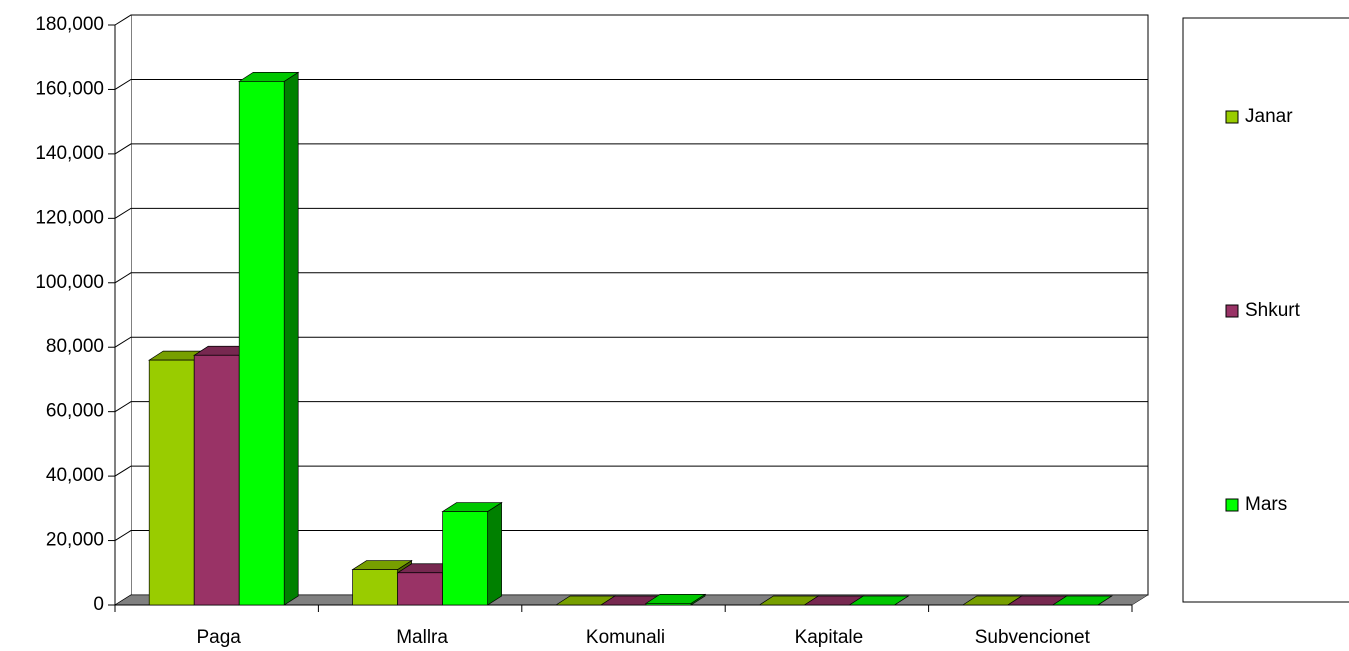 The height and width of the screenshot is (651, 1349). Describe the element at coordinates (1033, 637) in the screenshot. I see `x-tick-label: Subvencionet` at that location.